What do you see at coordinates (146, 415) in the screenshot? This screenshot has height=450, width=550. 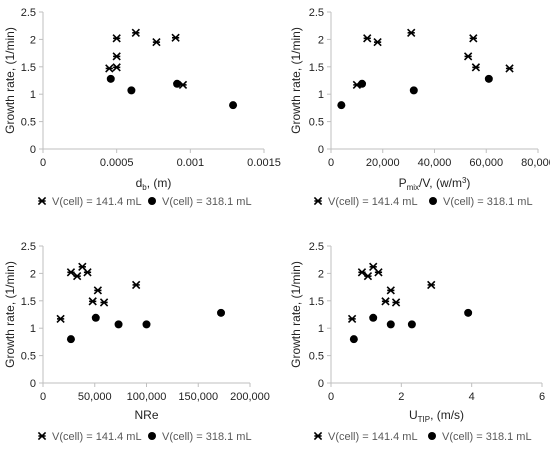 I see `x-axis-title: NRe` at bounding box center [146, 415].